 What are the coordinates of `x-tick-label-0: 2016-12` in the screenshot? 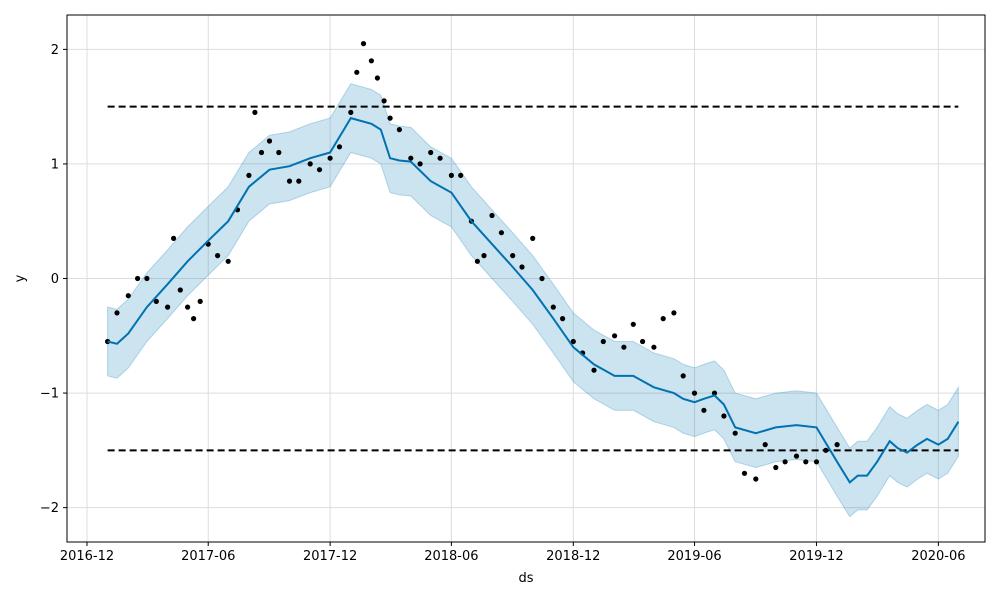 It's located at (87, 556).